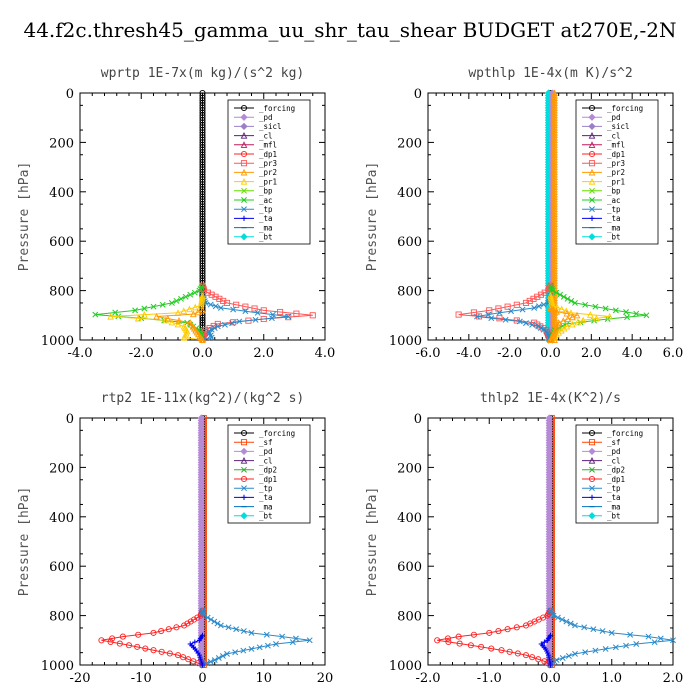 The height and width of the screenshot is (700, 700). What do you see at coordinates (61, 468) in the screenshot?
I see `y-tick-label: 200` at bounding box center [61, 468].